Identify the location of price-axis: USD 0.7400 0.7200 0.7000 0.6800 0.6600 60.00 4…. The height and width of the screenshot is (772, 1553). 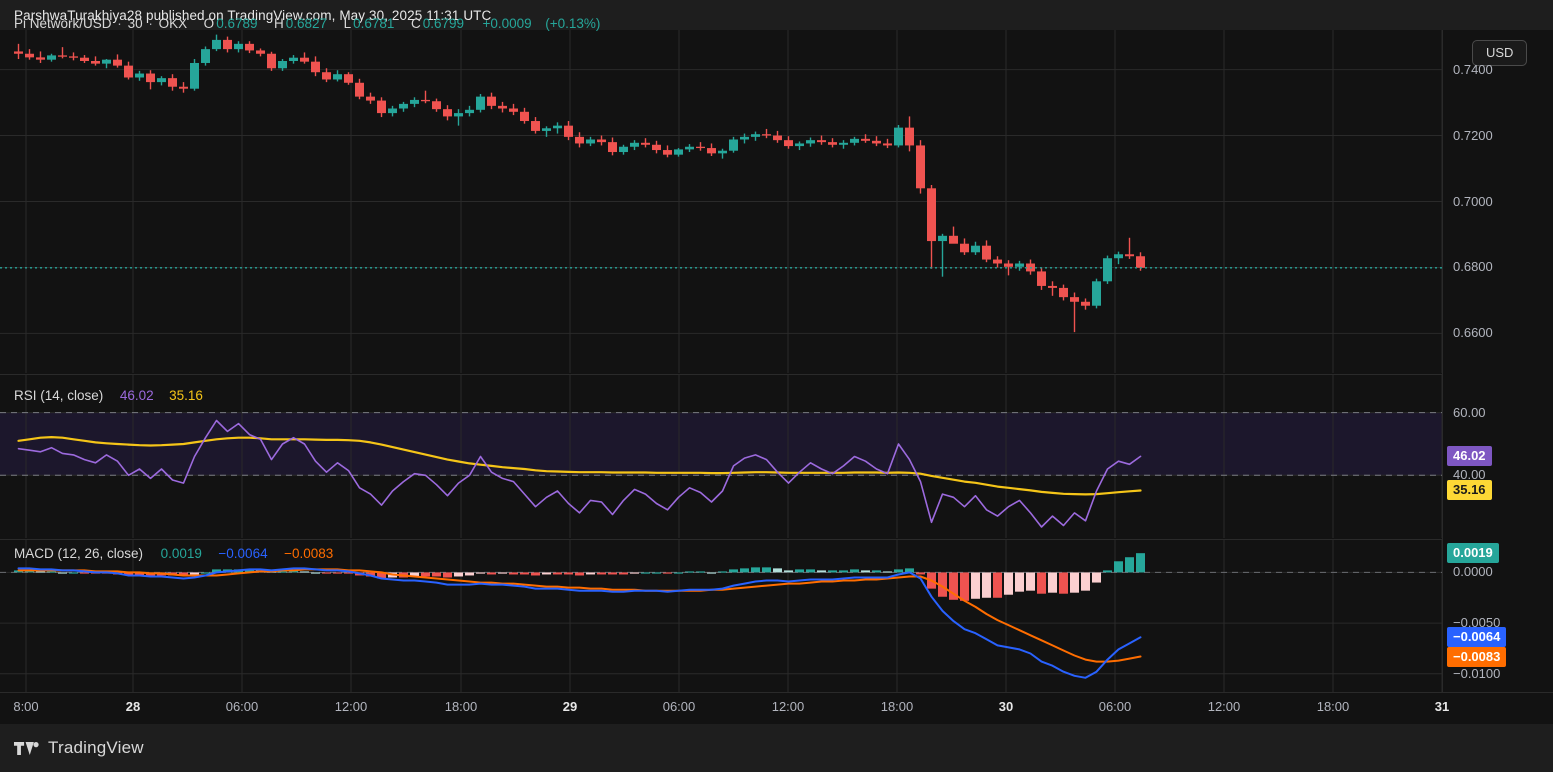
(1497, 361).